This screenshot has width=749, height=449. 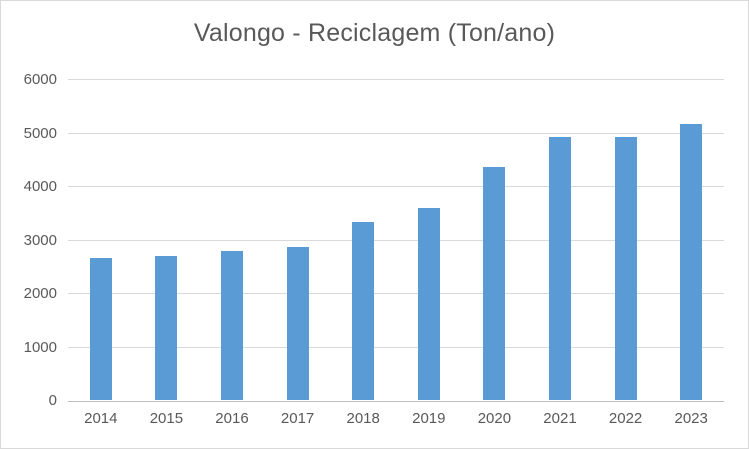 What do you see at coordinates (40, 347) in the screenshot?
I see `y-tick-label: 1000` at bounding box center [40, 347].